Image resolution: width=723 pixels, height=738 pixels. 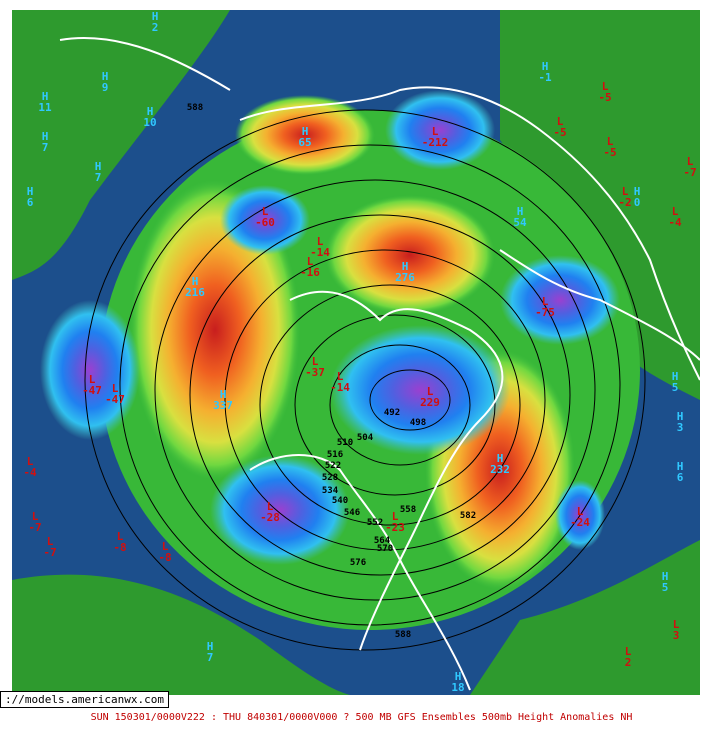 What do you see at coordinates (310, 272) in the screenshot?
I see `center-value: -16` at bounding box center [310, 272].